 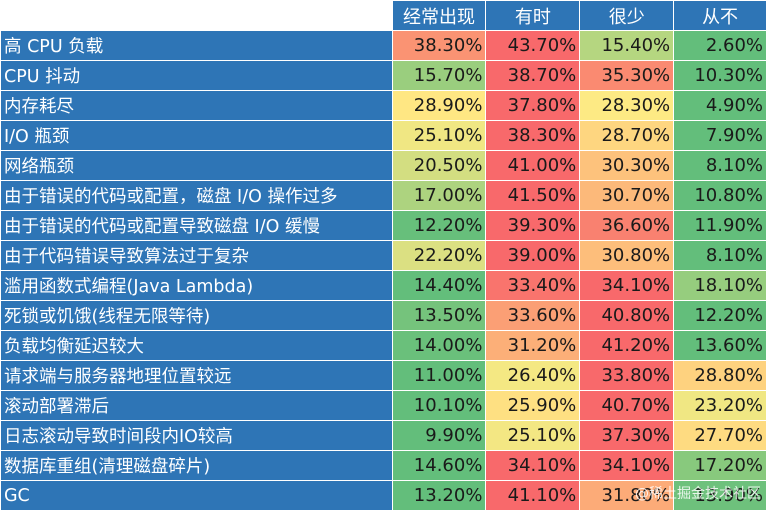 I want to click on col-header-rarely: 很少, so click(x=627, y=16).